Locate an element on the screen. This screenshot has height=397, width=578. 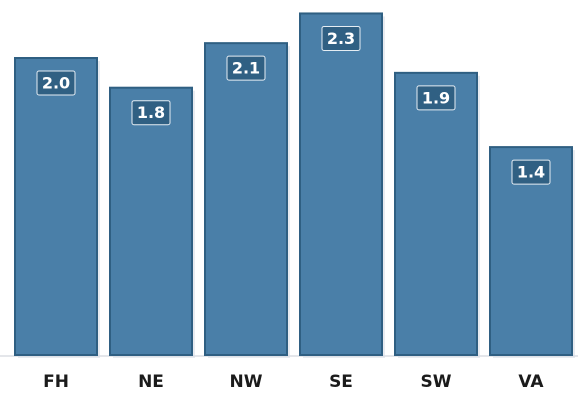
bar-se is located at coordinates (341, 184).